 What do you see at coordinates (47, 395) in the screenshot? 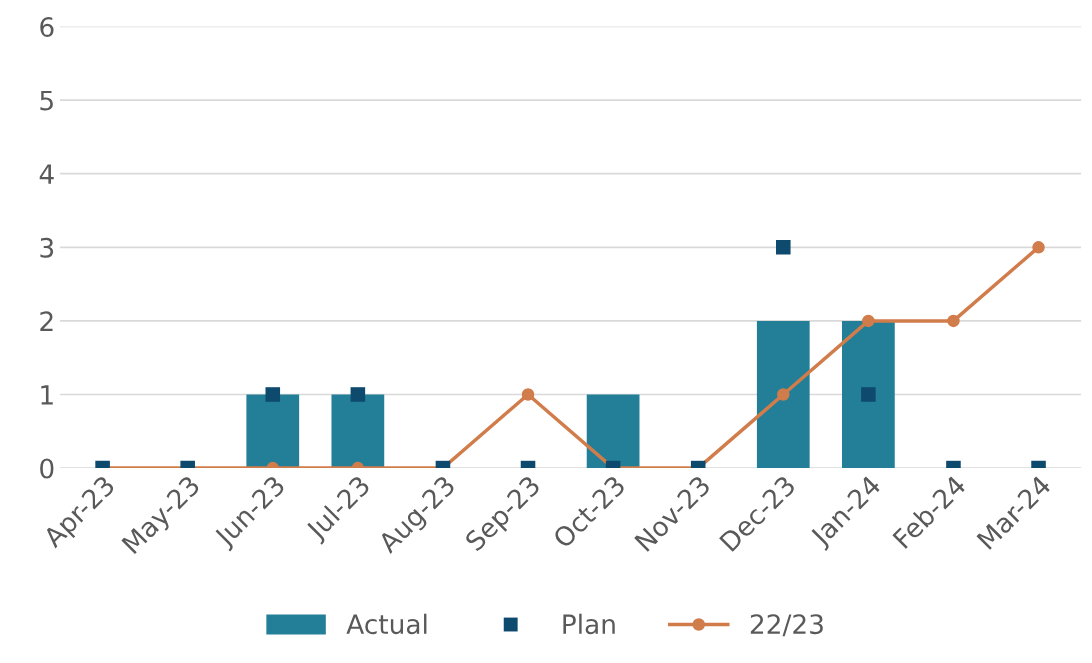
I see `y-tick-label: 1` at bounding box center [47, 395].